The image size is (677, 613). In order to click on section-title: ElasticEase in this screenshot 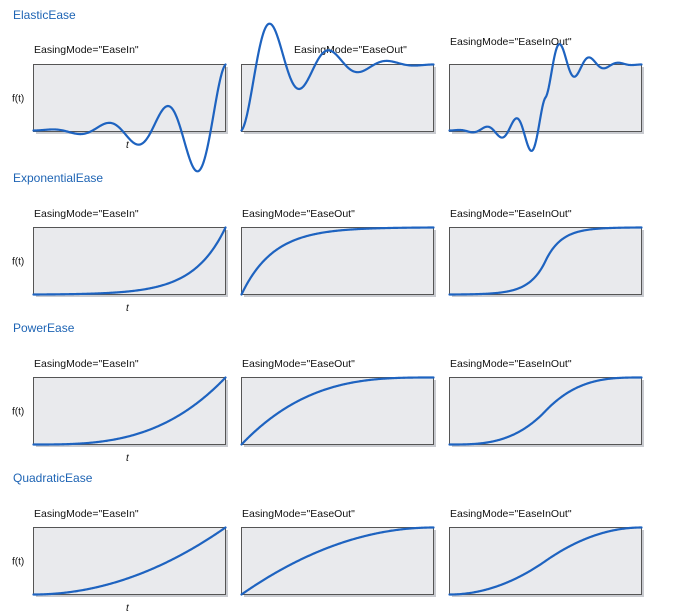, I will do `click(44, 15)`.